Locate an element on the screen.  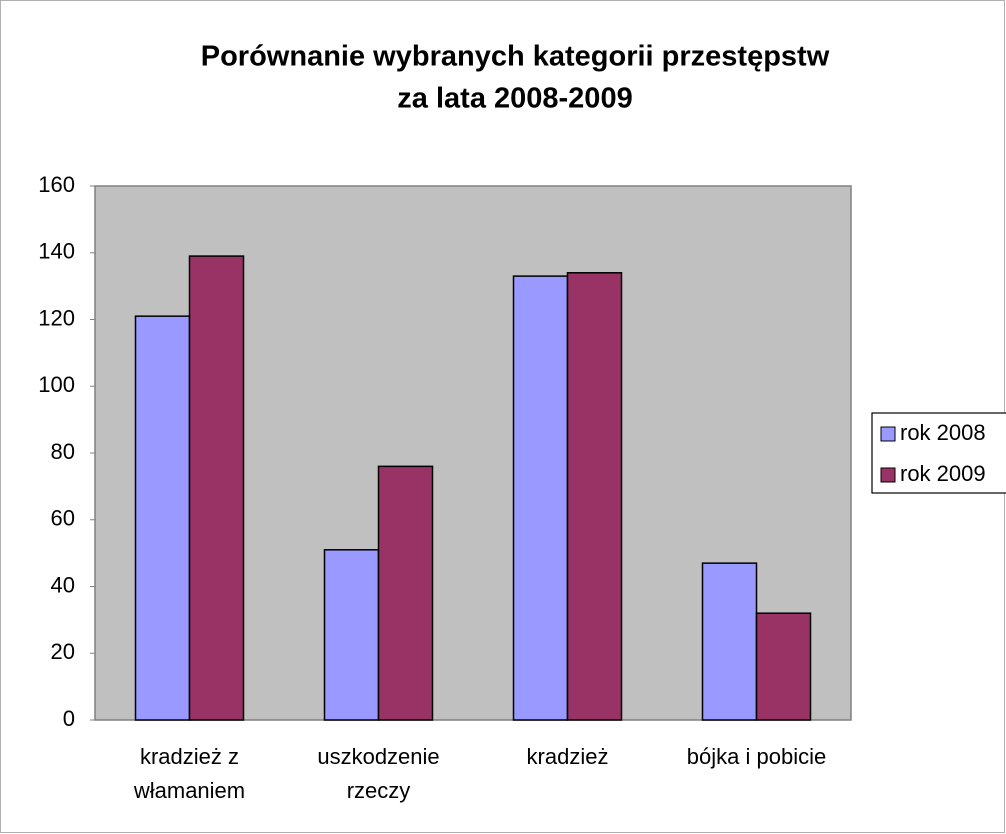
y-tick-label: 60 is located at coordinates (63, 518).